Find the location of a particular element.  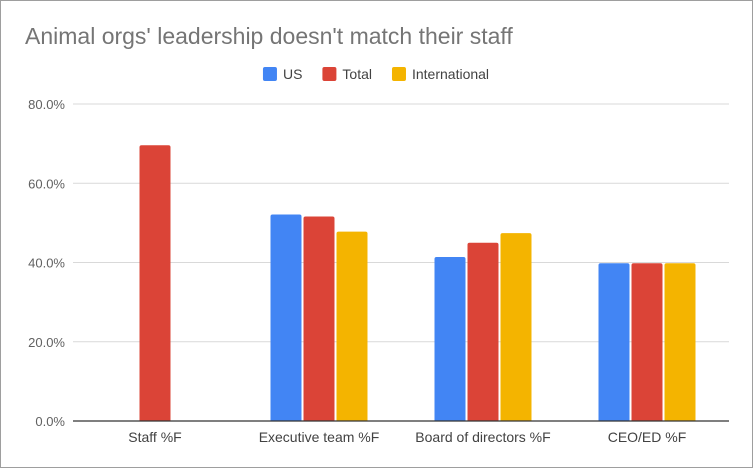

y-tick-label: 0.0% is located at coordinates (50, 421).